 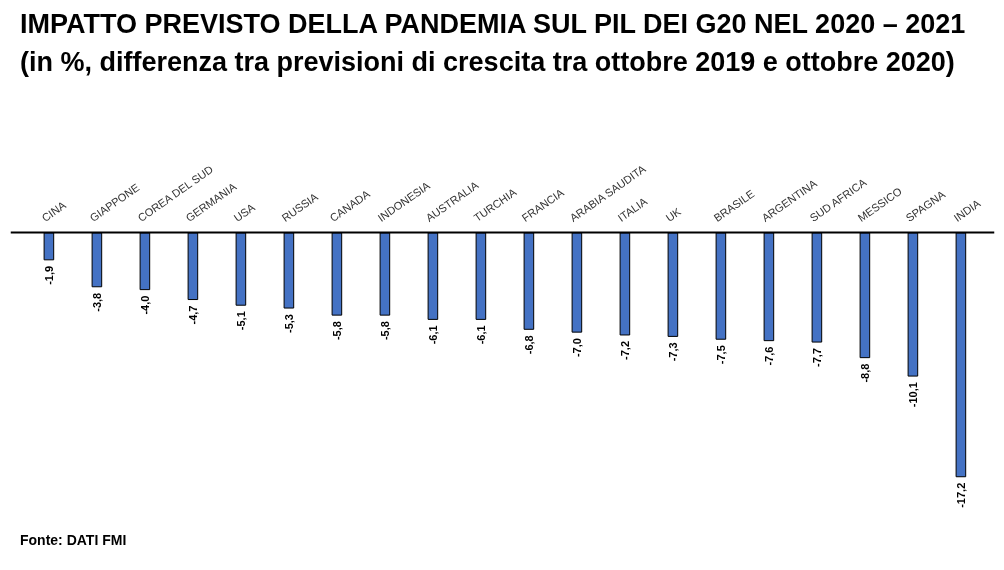 What do you see at coordinates (912, 395) in the screenshot?
I see `data-label: -10,1` at bounding box center [912, 395].